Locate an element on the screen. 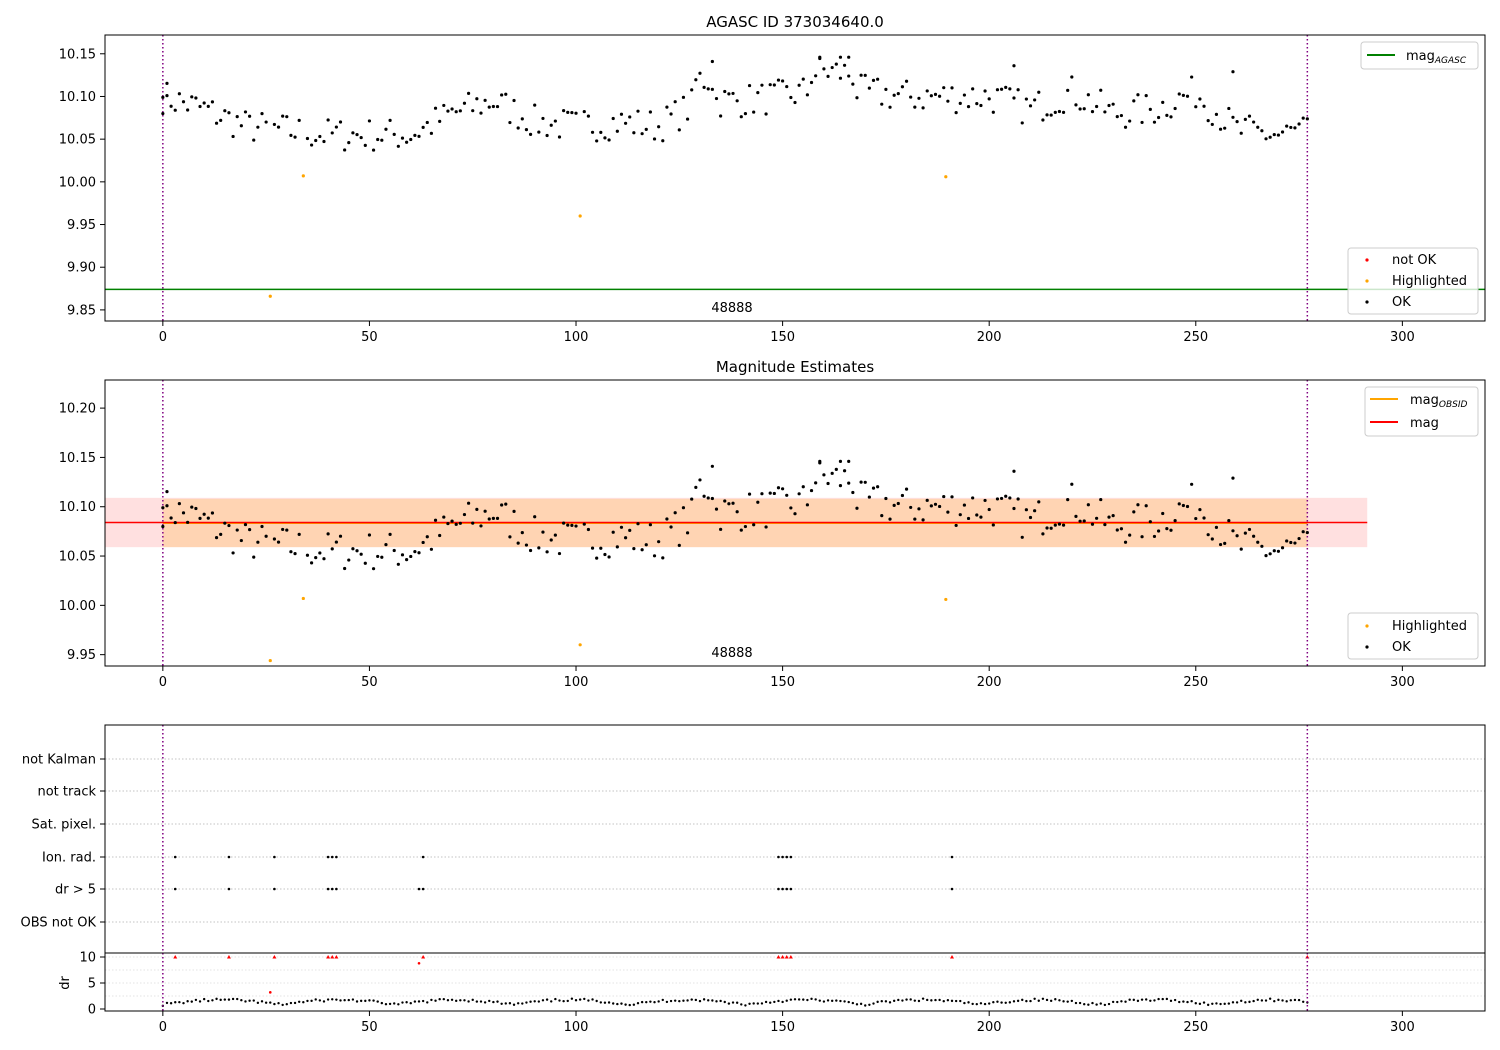  x-tick-label: 300 is located at coordinates (1402, 337).